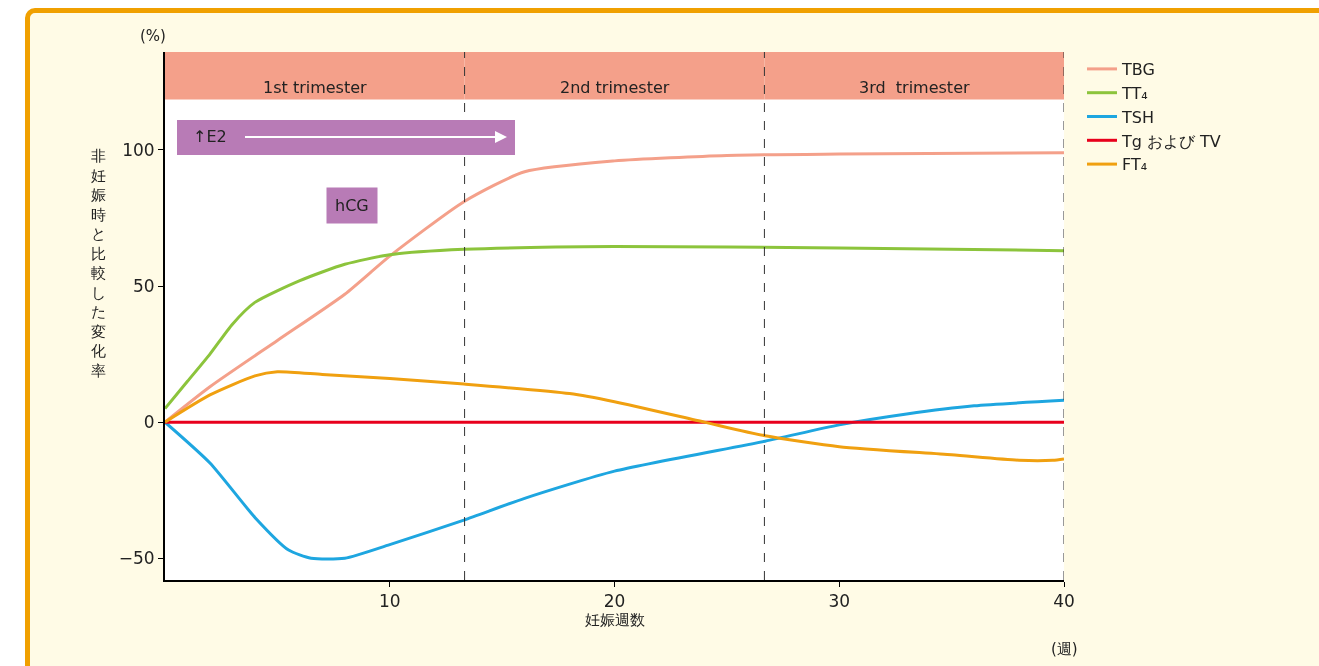 This screenshot has height=666, width=1319. What do you see at coordinates (1134, 93) in the screenshot?
I see `legend-label: TT₄` at bounding box center [1134, 93].